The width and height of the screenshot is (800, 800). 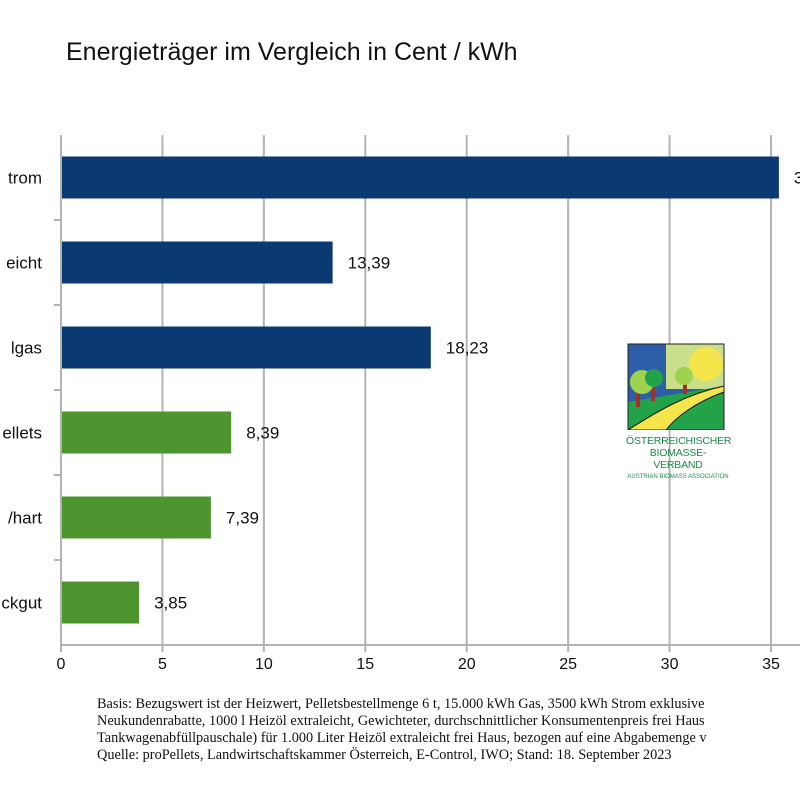 What do you see at coordinates (264, 664) in the screenshot?
I see `x-tick-label: 10` at bounding box center [264, 664].